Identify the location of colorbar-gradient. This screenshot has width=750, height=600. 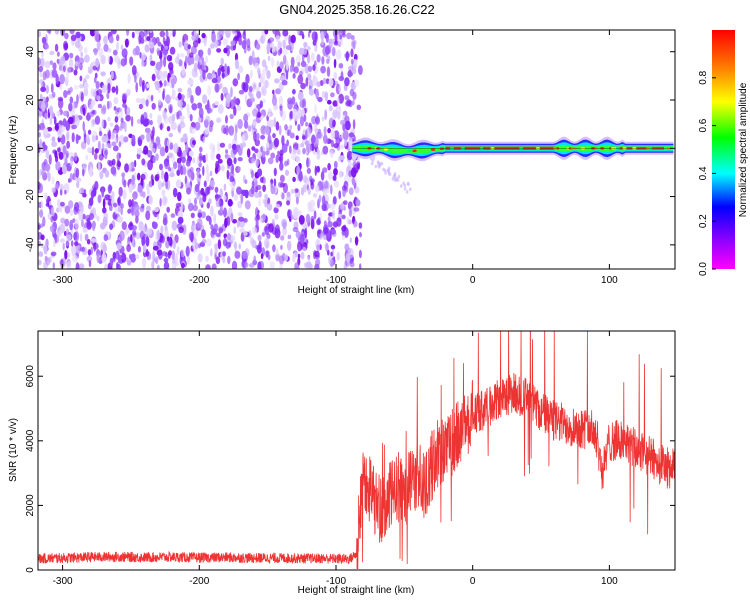
(723, 149).